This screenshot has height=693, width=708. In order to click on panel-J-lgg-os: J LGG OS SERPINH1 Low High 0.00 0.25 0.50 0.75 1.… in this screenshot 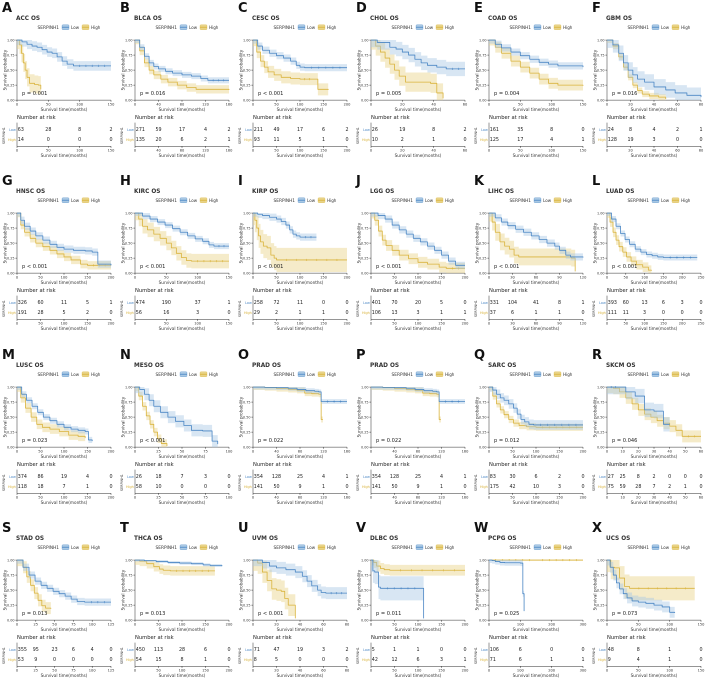, I will do `click(413, 259)`.